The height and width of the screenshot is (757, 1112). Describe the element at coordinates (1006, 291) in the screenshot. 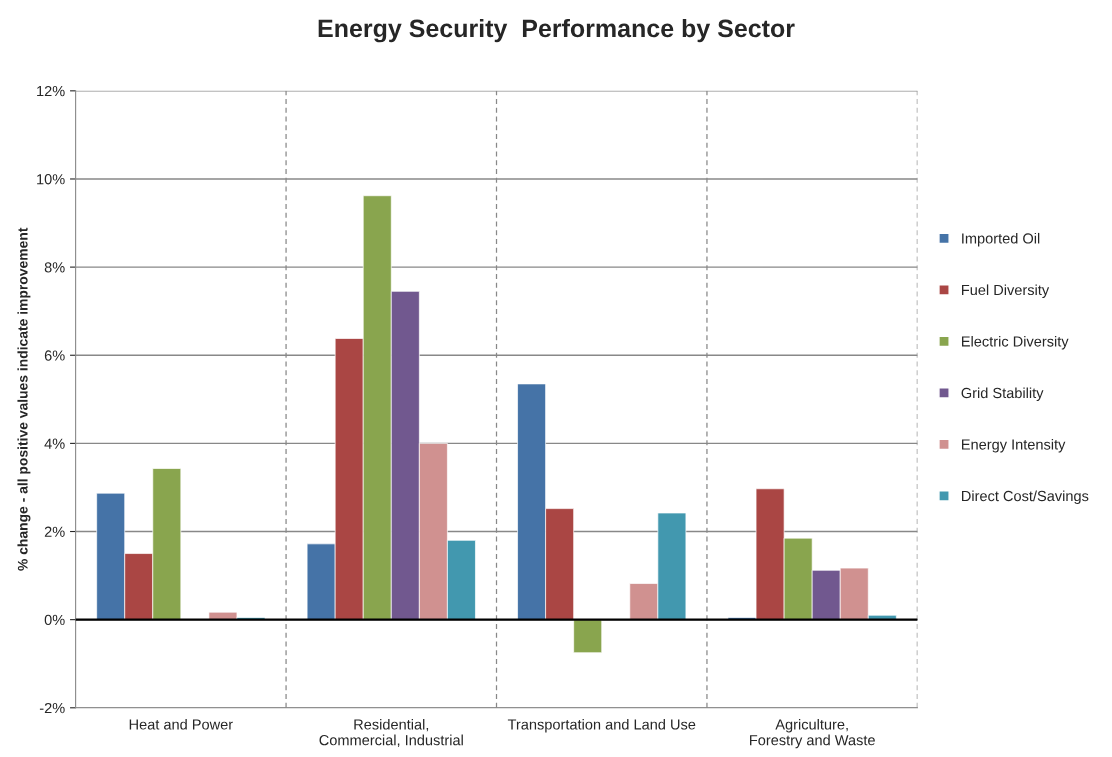

I see `legend-label: Fuel Diversity` at that location.